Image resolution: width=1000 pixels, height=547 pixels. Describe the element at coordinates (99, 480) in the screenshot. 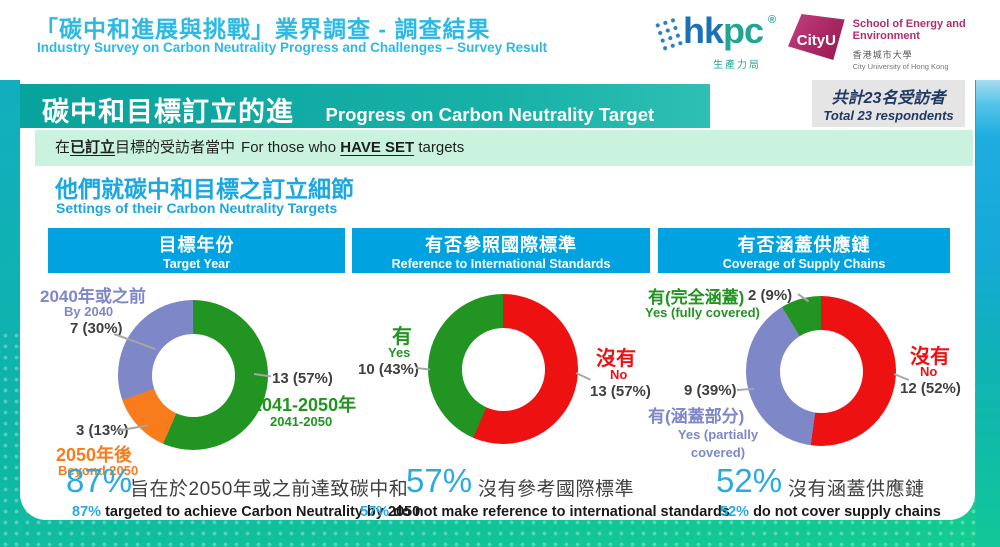

I see `summary-pct-target-year: 87%` at that location.